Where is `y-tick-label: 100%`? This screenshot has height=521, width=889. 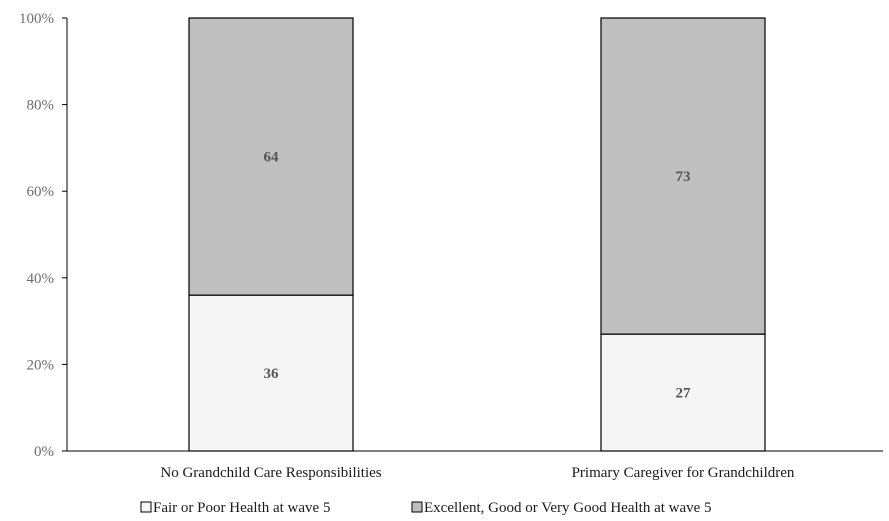 y-tick-label: 100% is located at coordinates (36, 19).